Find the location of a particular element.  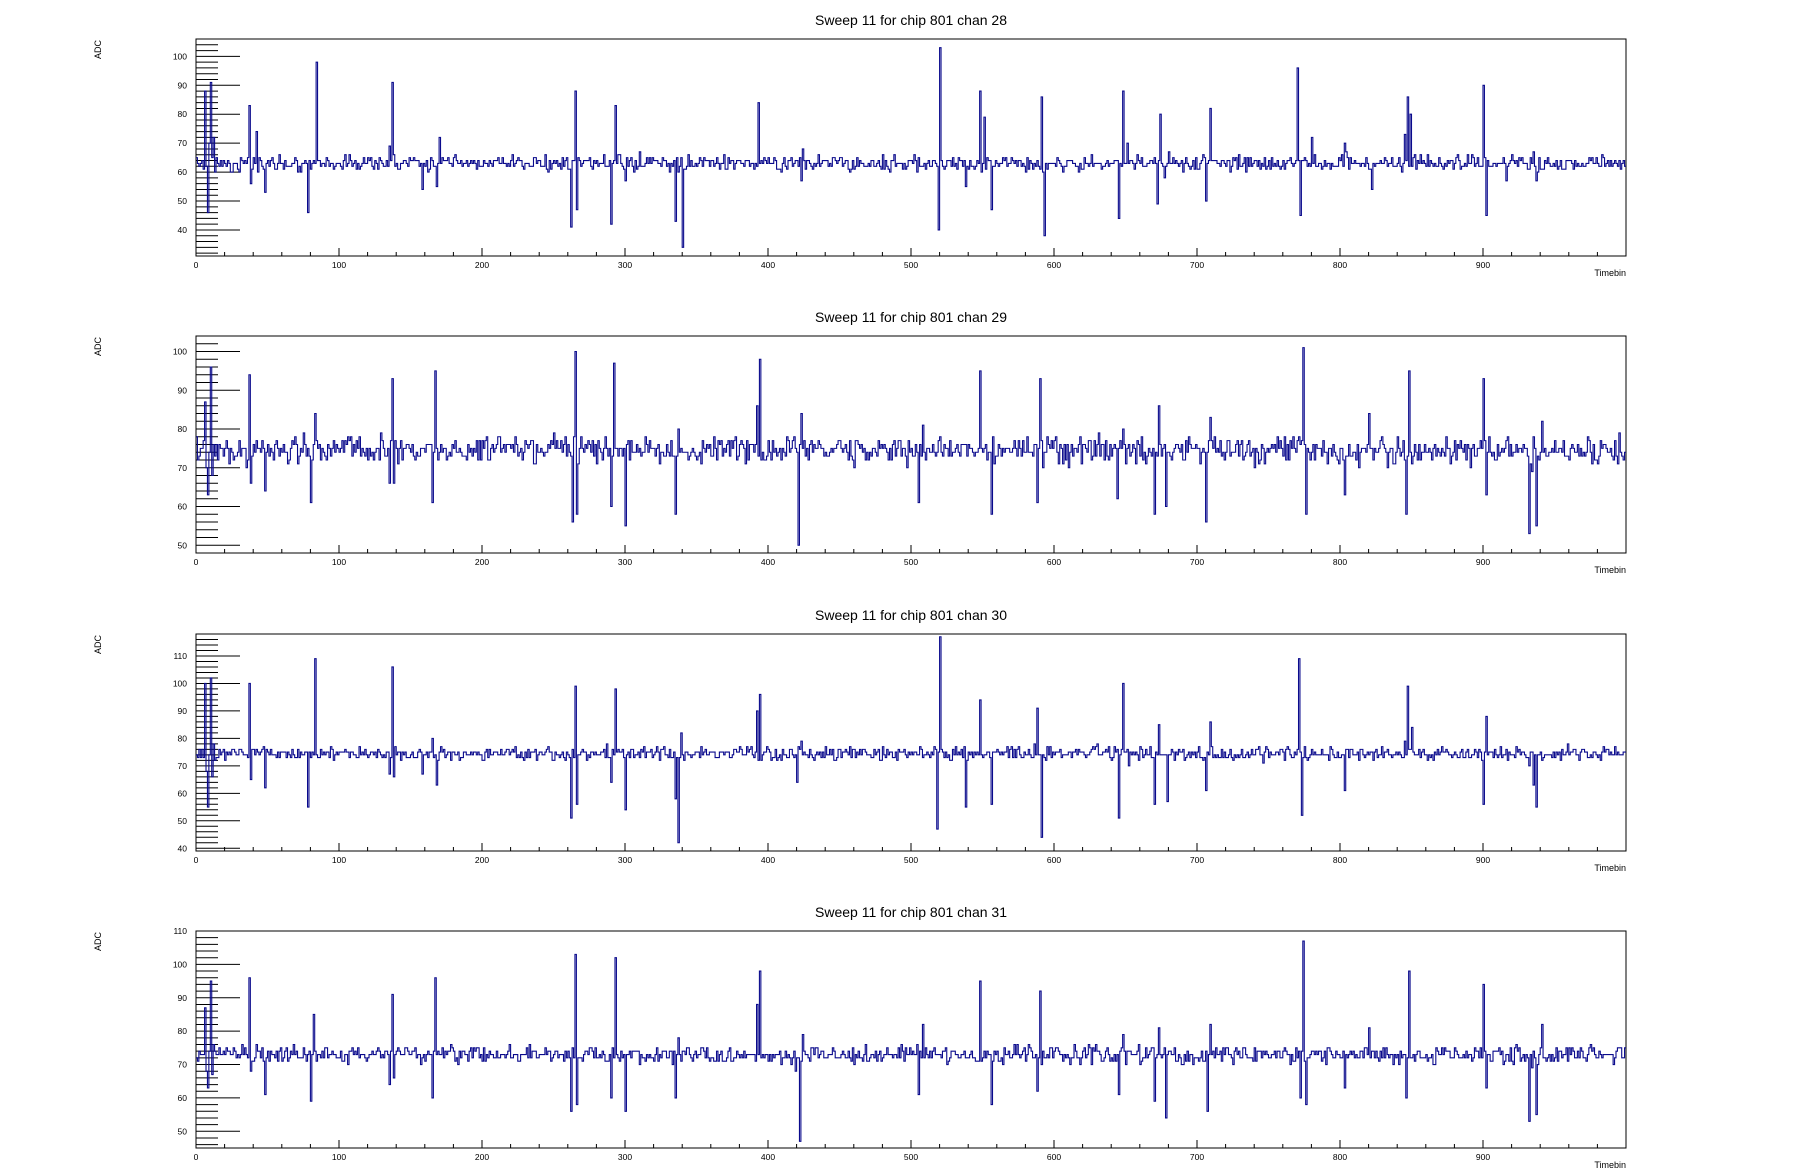

chart-title: Sweep 11 for chip 801 chan 29 is located at coordinates (911, 317).